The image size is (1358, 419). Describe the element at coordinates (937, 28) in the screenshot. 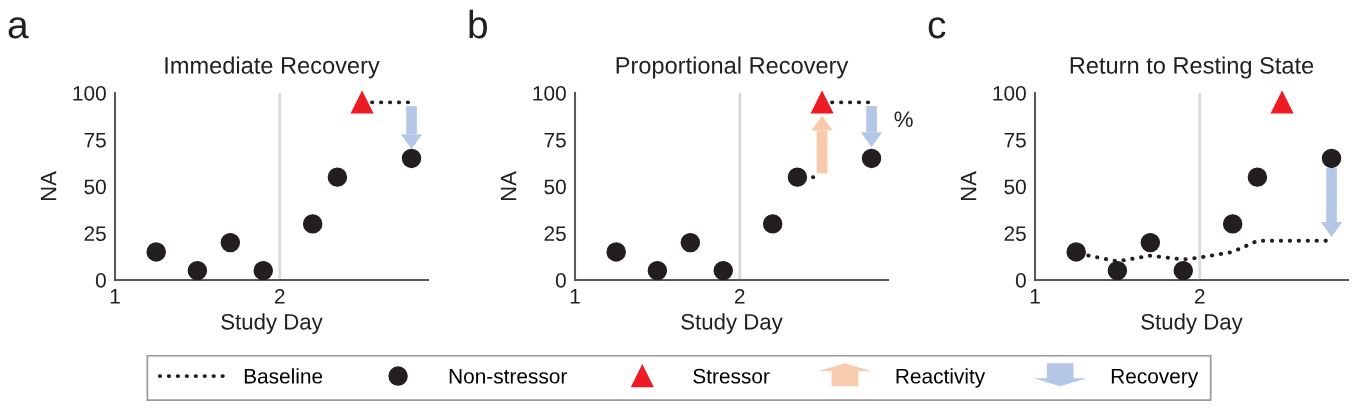

I see `text: c` at that location.